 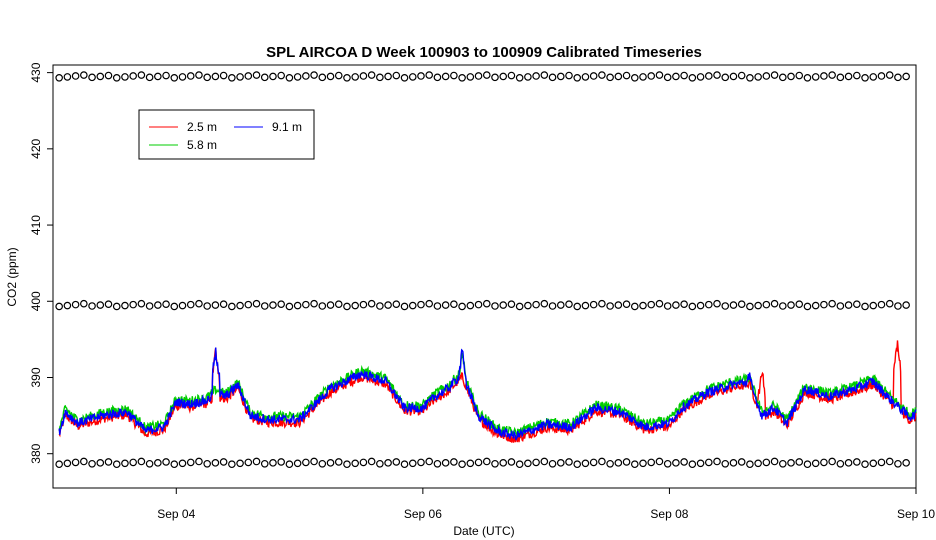 What do you see at coordinates (36, 72) in the screenshot?
I see `y-tick-label: 430` at bounding box center [36, 72].